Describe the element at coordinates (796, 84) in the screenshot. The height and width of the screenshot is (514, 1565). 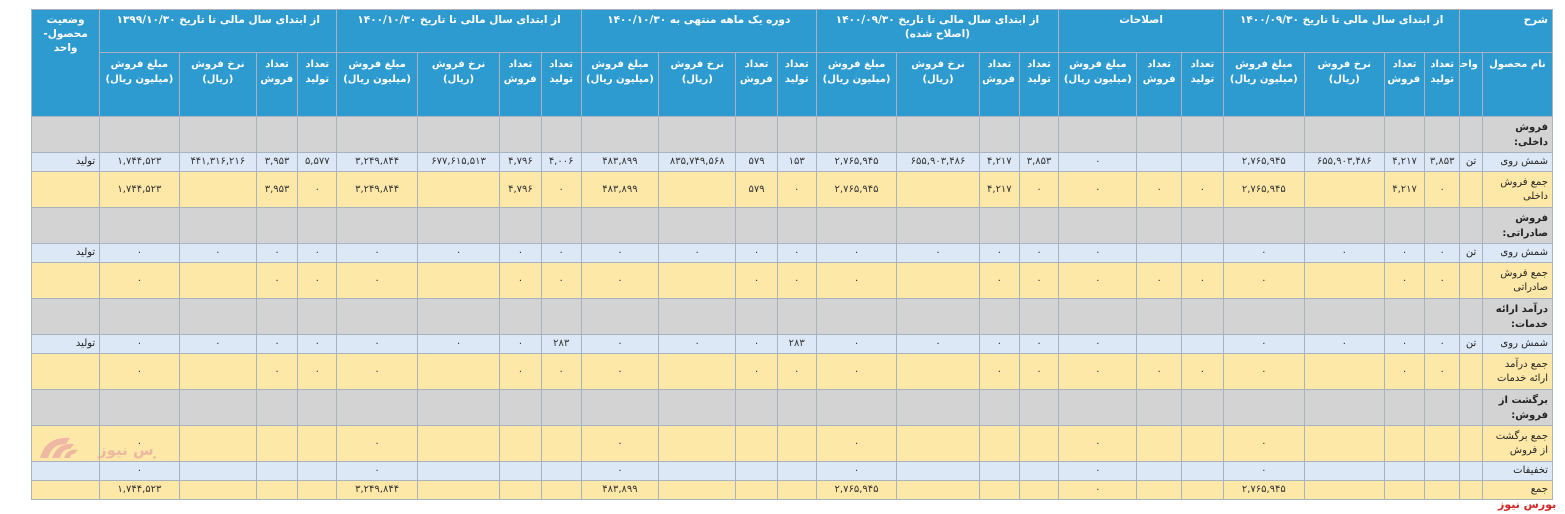
I see `sub-header-cell: تعداد تولید` at that location.